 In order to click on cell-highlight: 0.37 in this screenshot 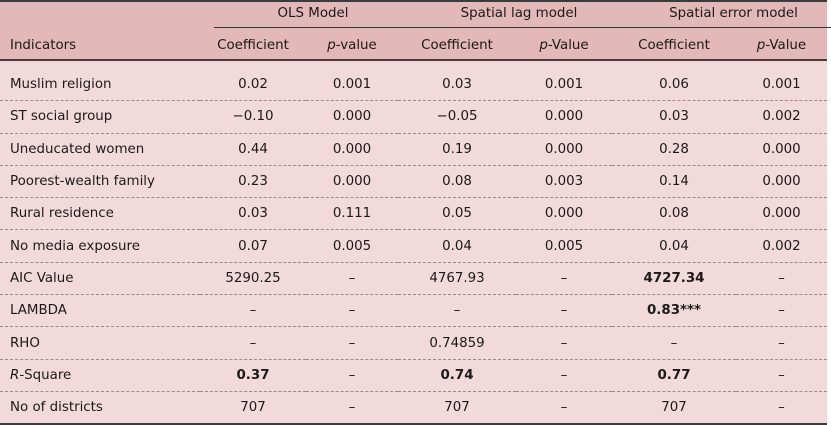, I will do `click(253, 375)`.